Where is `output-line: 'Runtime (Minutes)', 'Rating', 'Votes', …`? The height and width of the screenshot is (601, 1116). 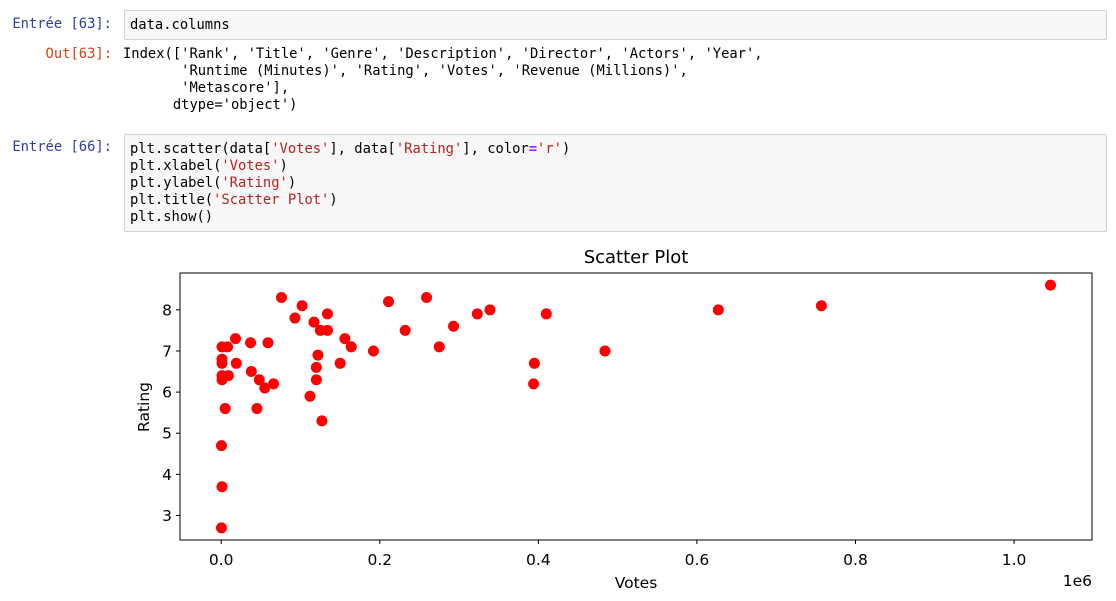 output-line: 'Runtime (Minutes)', 'Rating', 'Votes', … is located at coordinates (405, 71).